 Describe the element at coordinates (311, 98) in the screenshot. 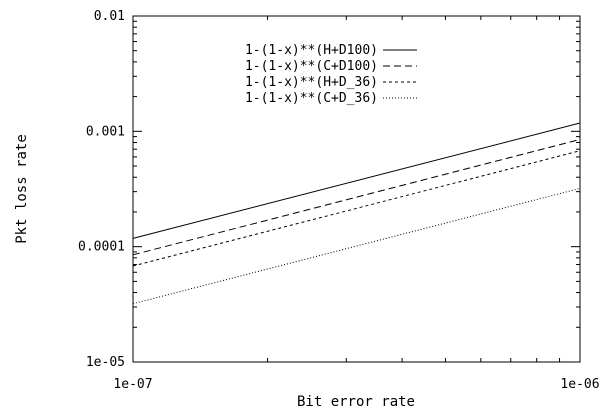

I see `legend-label: 1-(1-x)**(C+D_36)` at that location.